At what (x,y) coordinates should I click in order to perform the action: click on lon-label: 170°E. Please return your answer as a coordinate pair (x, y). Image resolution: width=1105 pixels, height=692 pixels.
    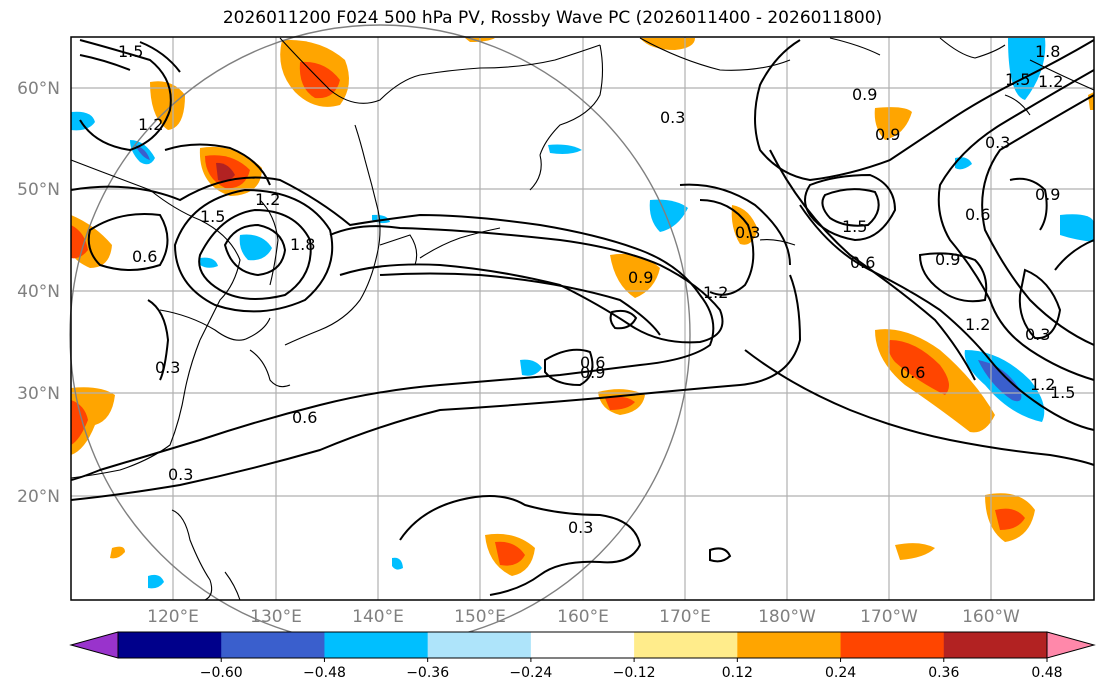
    Looking at the image, I should click on (685, 617).